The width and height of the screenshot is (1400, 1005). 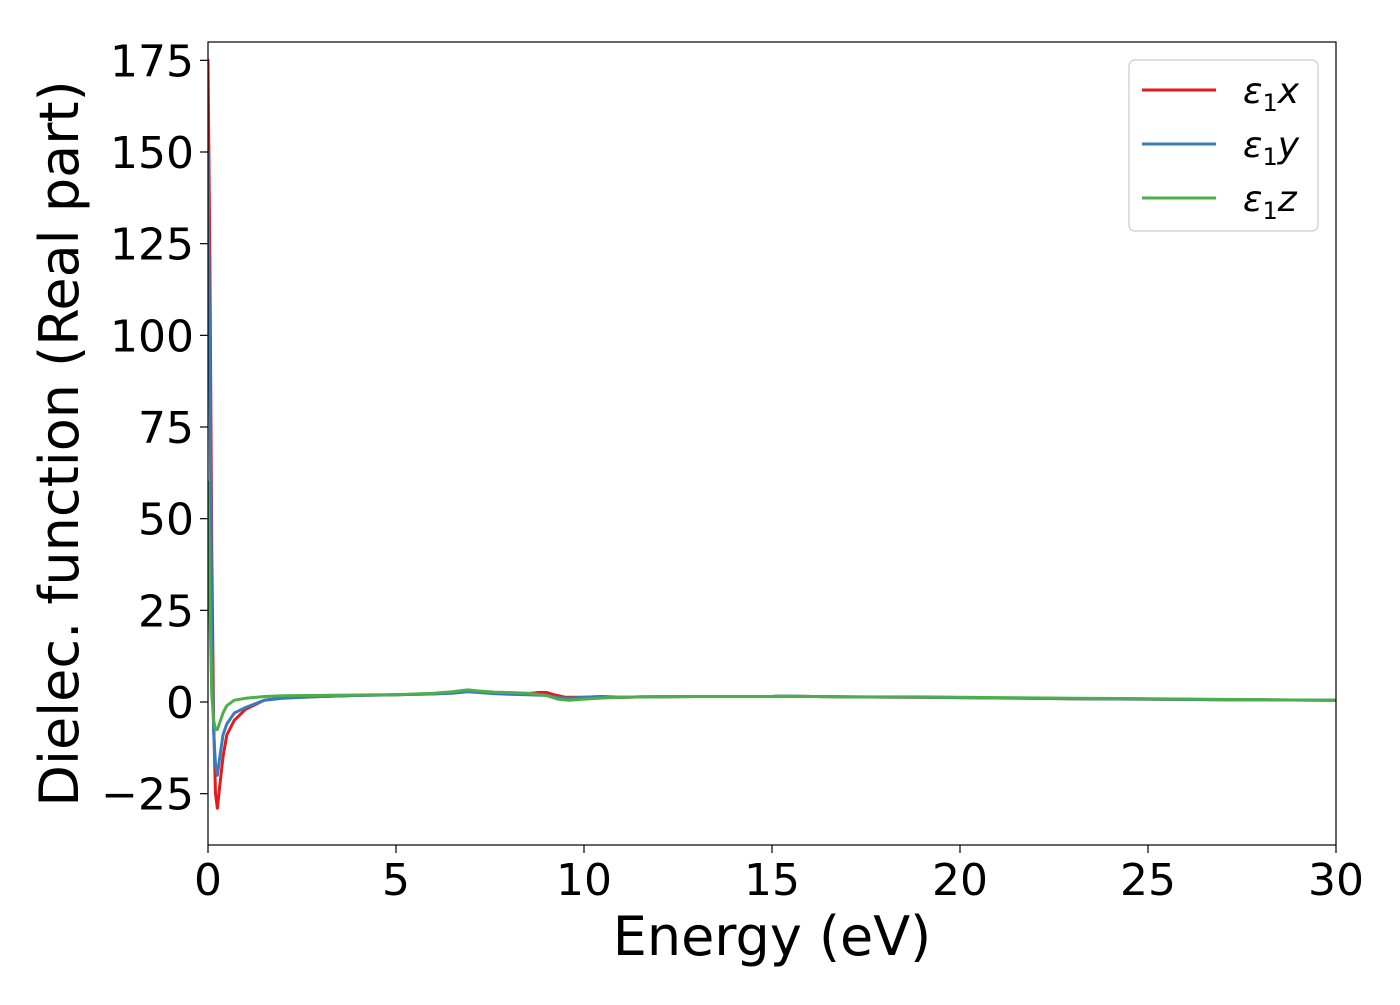 What do you see at coordinates (59, 443) in the screenshot?
I see `y-axis-label: Dielec. function (Real part)` at bounding box center [59, 443].